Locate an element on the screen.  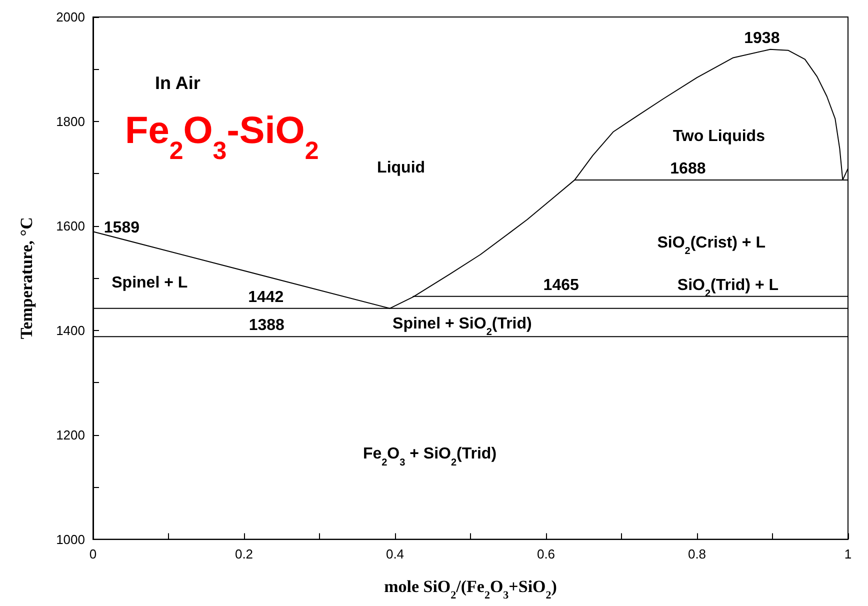
y-axis-title: Temperature, °C is located at coordinates (26, 278).